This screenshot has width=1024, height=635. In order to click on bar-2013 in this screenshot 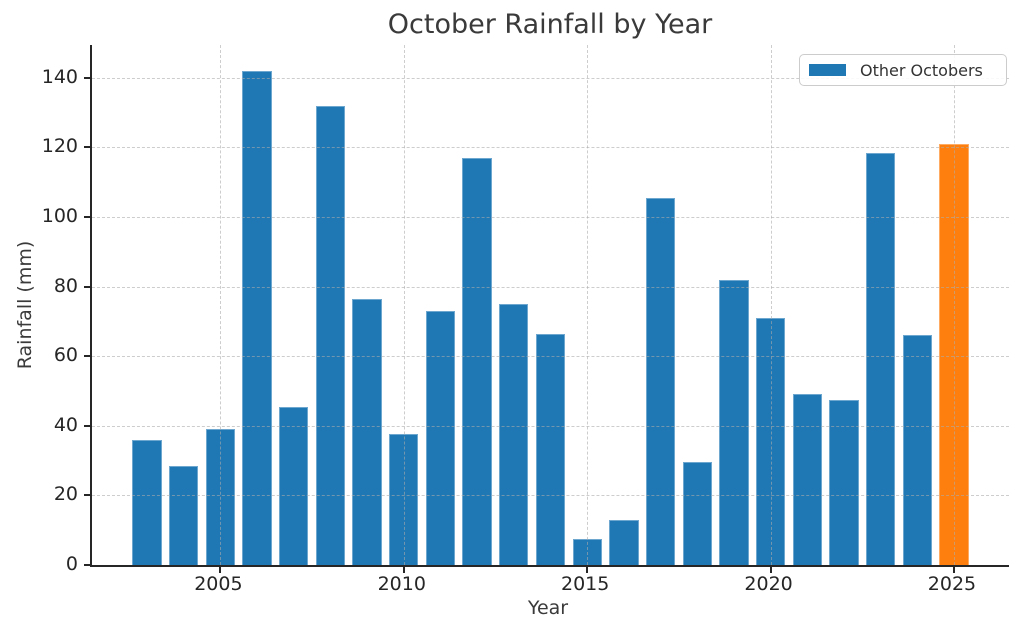, I will do `click(514, 434)`.